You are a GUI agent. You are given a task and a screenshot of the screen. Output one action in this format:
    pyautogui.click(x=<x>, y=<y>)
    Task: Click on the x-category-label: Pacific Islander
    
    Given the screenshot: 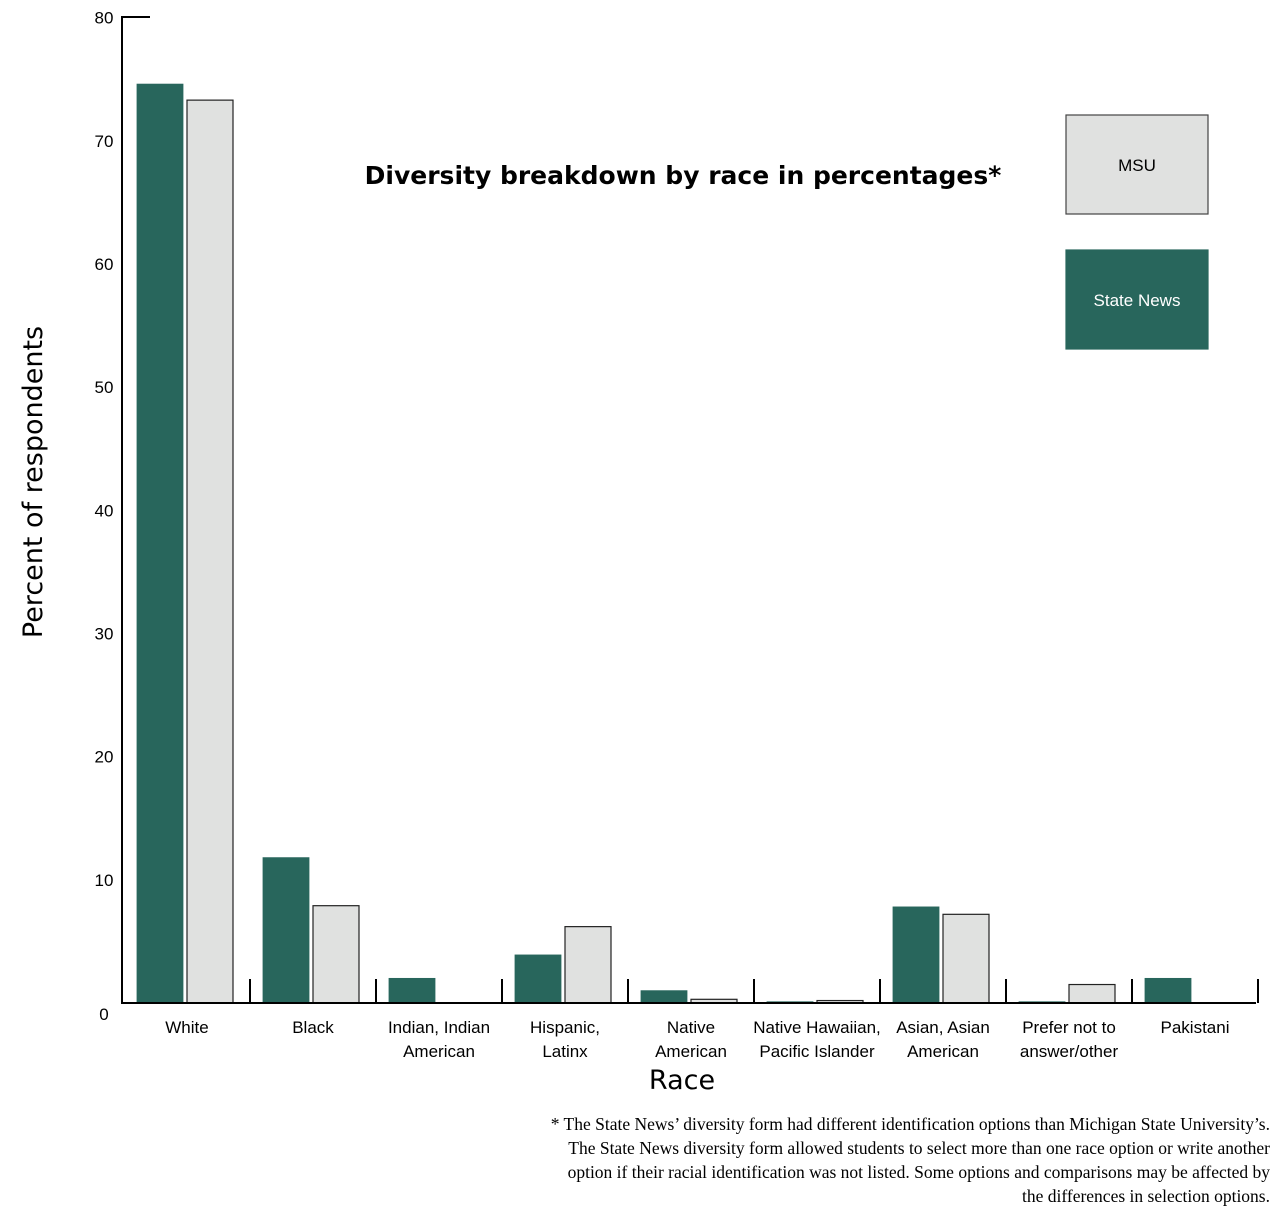 What is the action you would take?
    pyautogui.click(x=817, y=1051)
    